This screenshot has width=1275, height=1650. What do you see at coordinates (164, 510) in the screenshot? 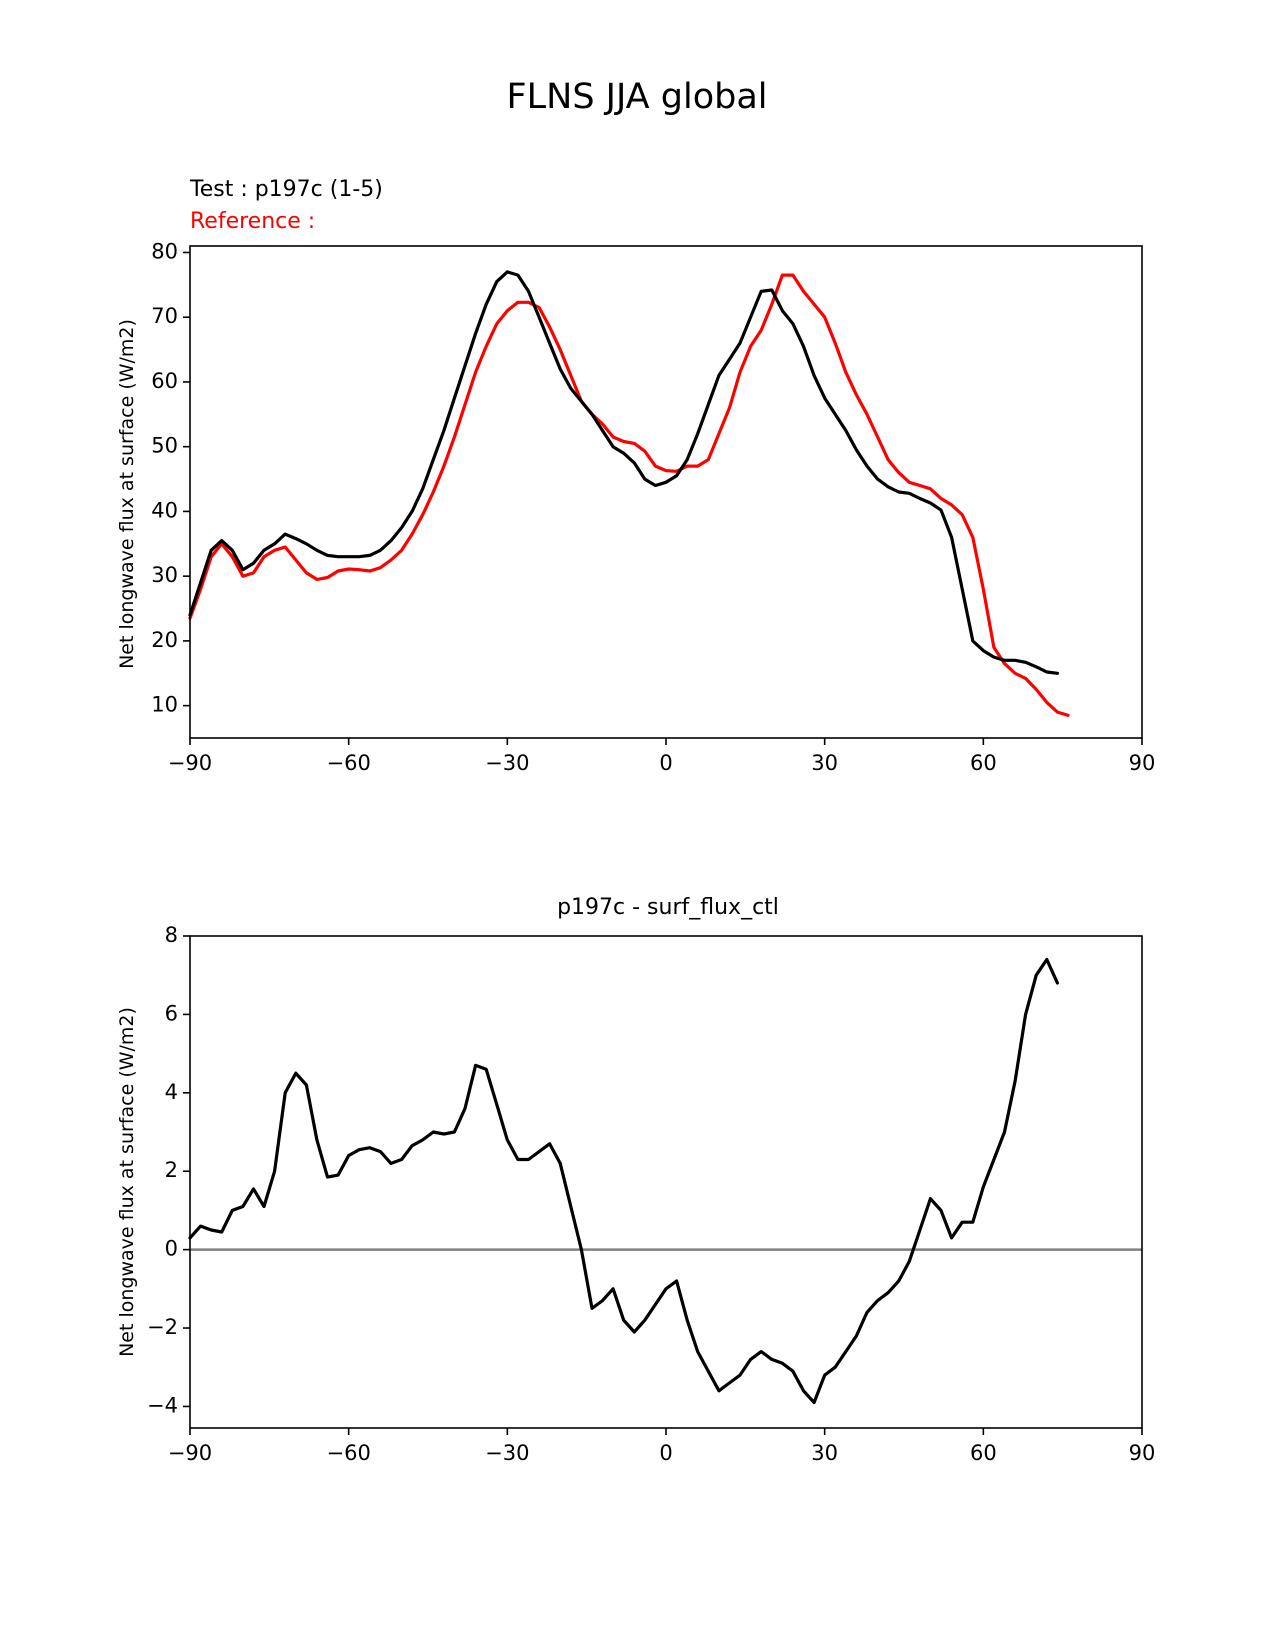
I see `y-tick-label: 40` at bounding box center [164, 510].